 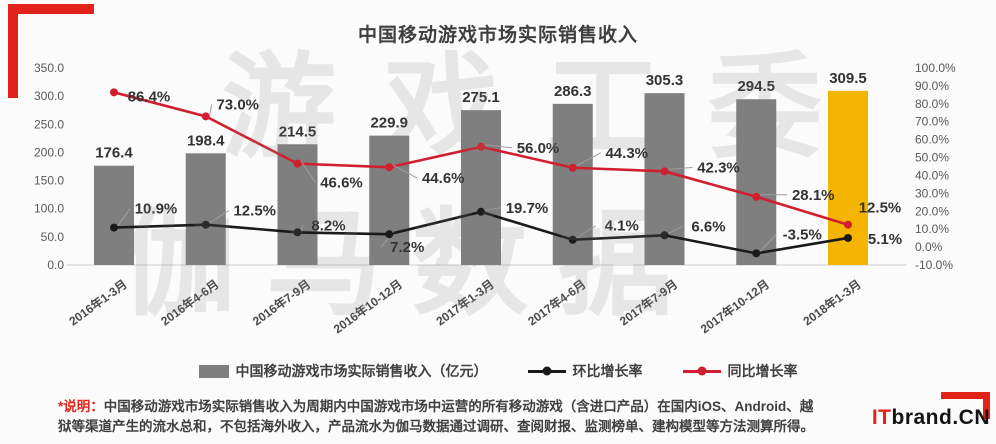 I want to click on right-axis-tick: 80.0%, so click(x=932, y=104).